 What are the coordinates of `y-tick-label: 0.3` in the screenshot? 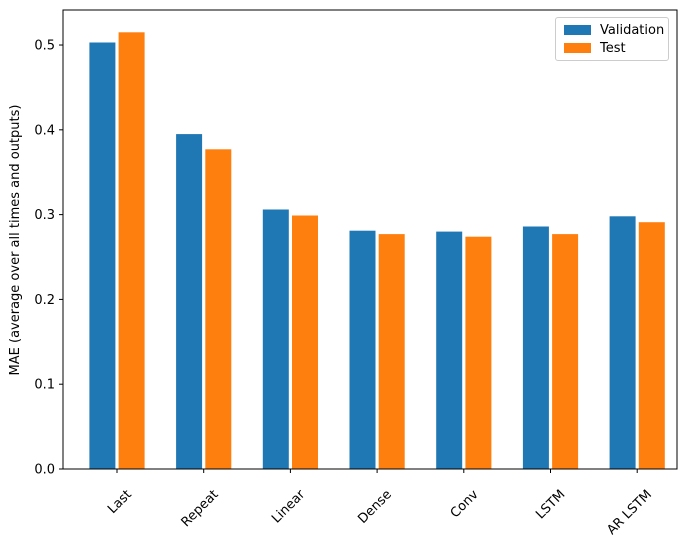 It's located at (44, 215).